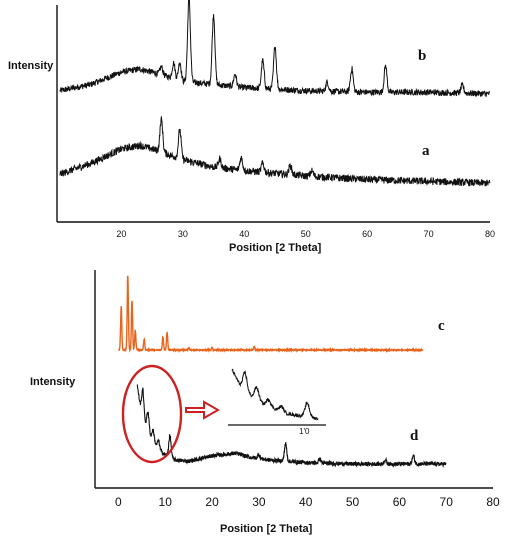 This screenshot has height=550, width=515. Describe the element at coordinates (53, 382) in the screenshot. I see `bottom-y-label: Intensity` at that location.